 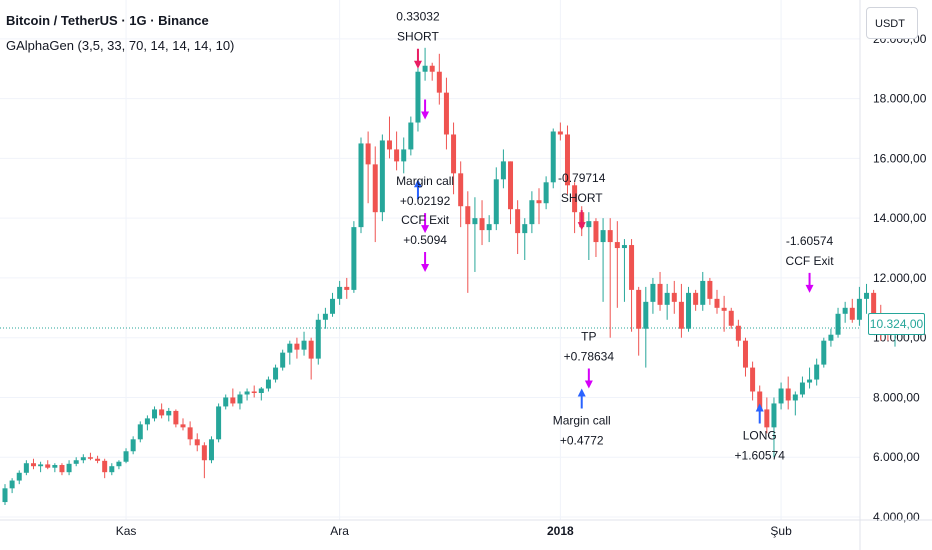 What do you see at coordinates (425, 201) in the screenshot?
I see `signal-label: +0.02192` at bounding box center [425, 201].